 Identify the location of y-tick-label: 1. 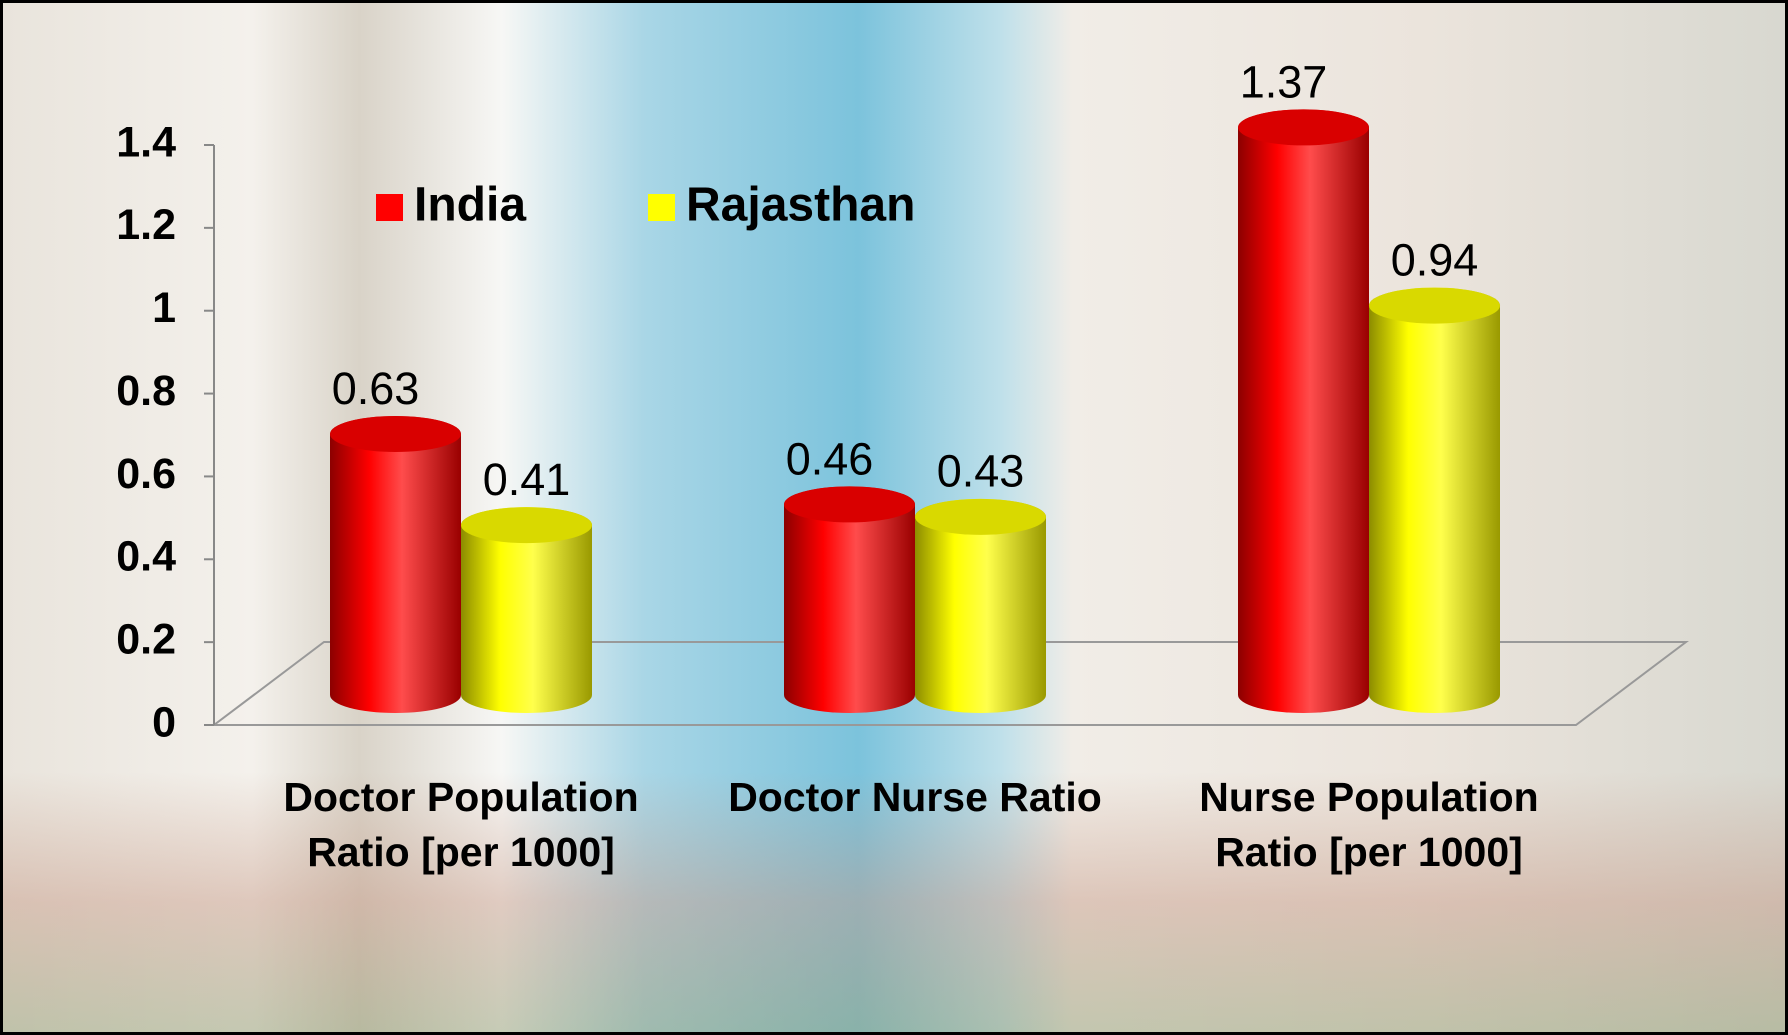
(164, 308).